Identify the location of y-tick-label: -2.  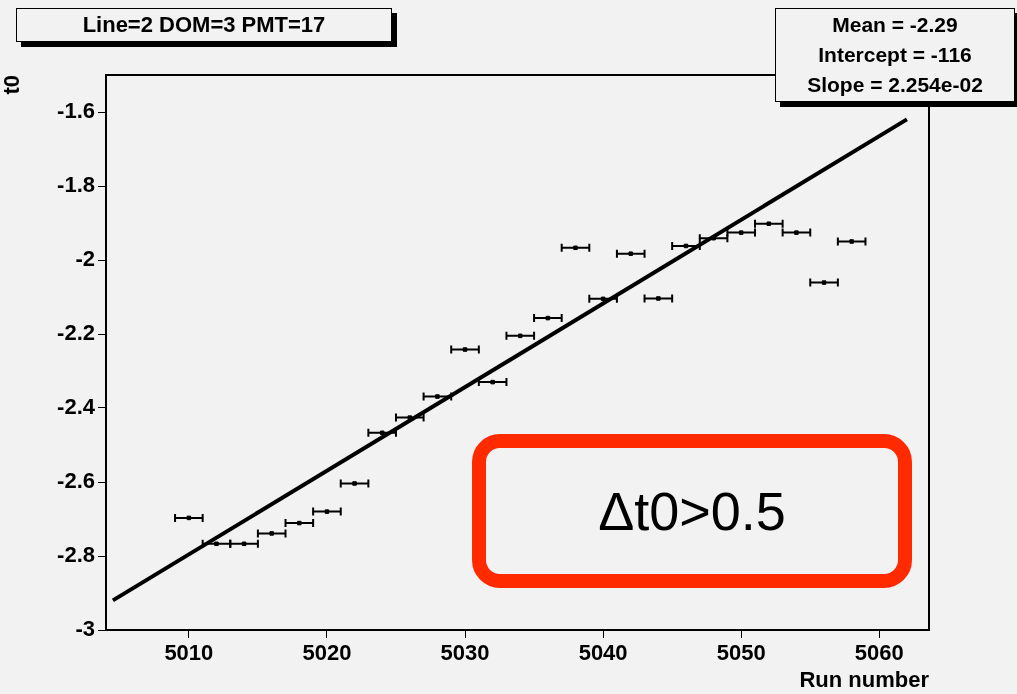
(85, 259).